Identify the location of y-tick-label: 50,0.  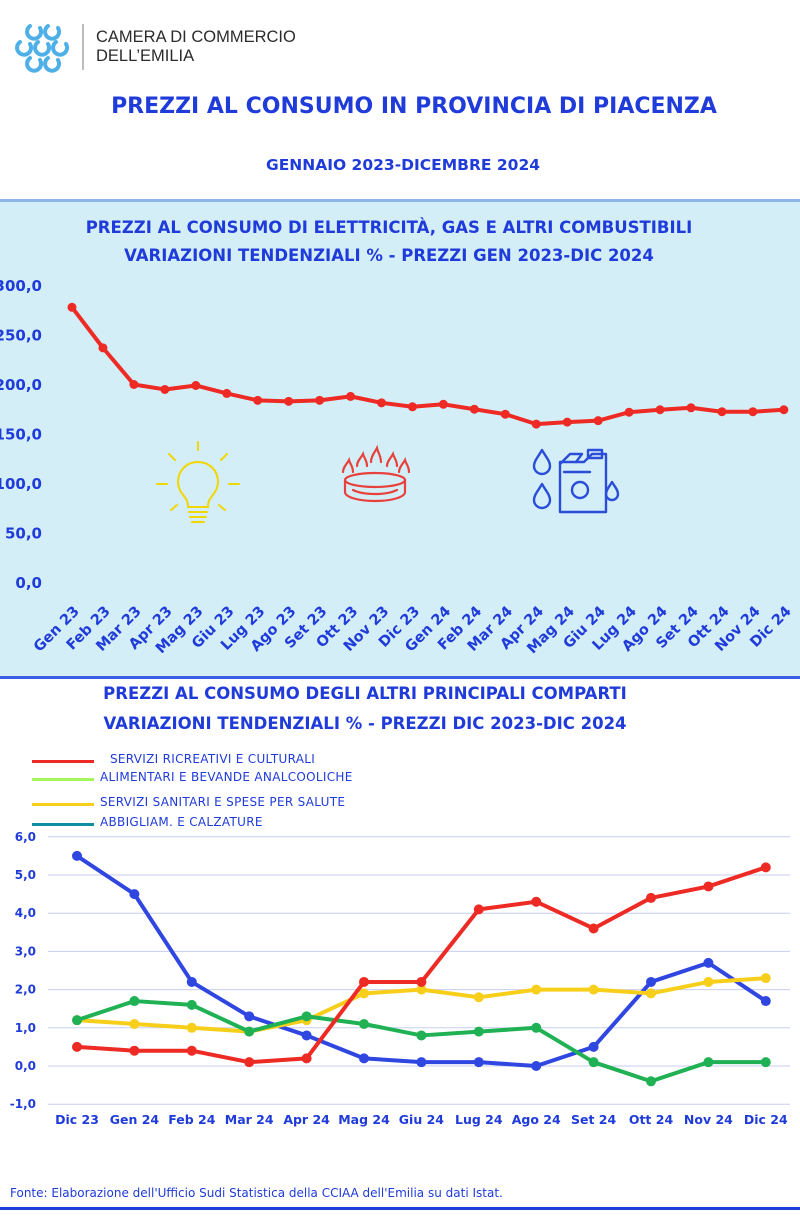
(23, 534).